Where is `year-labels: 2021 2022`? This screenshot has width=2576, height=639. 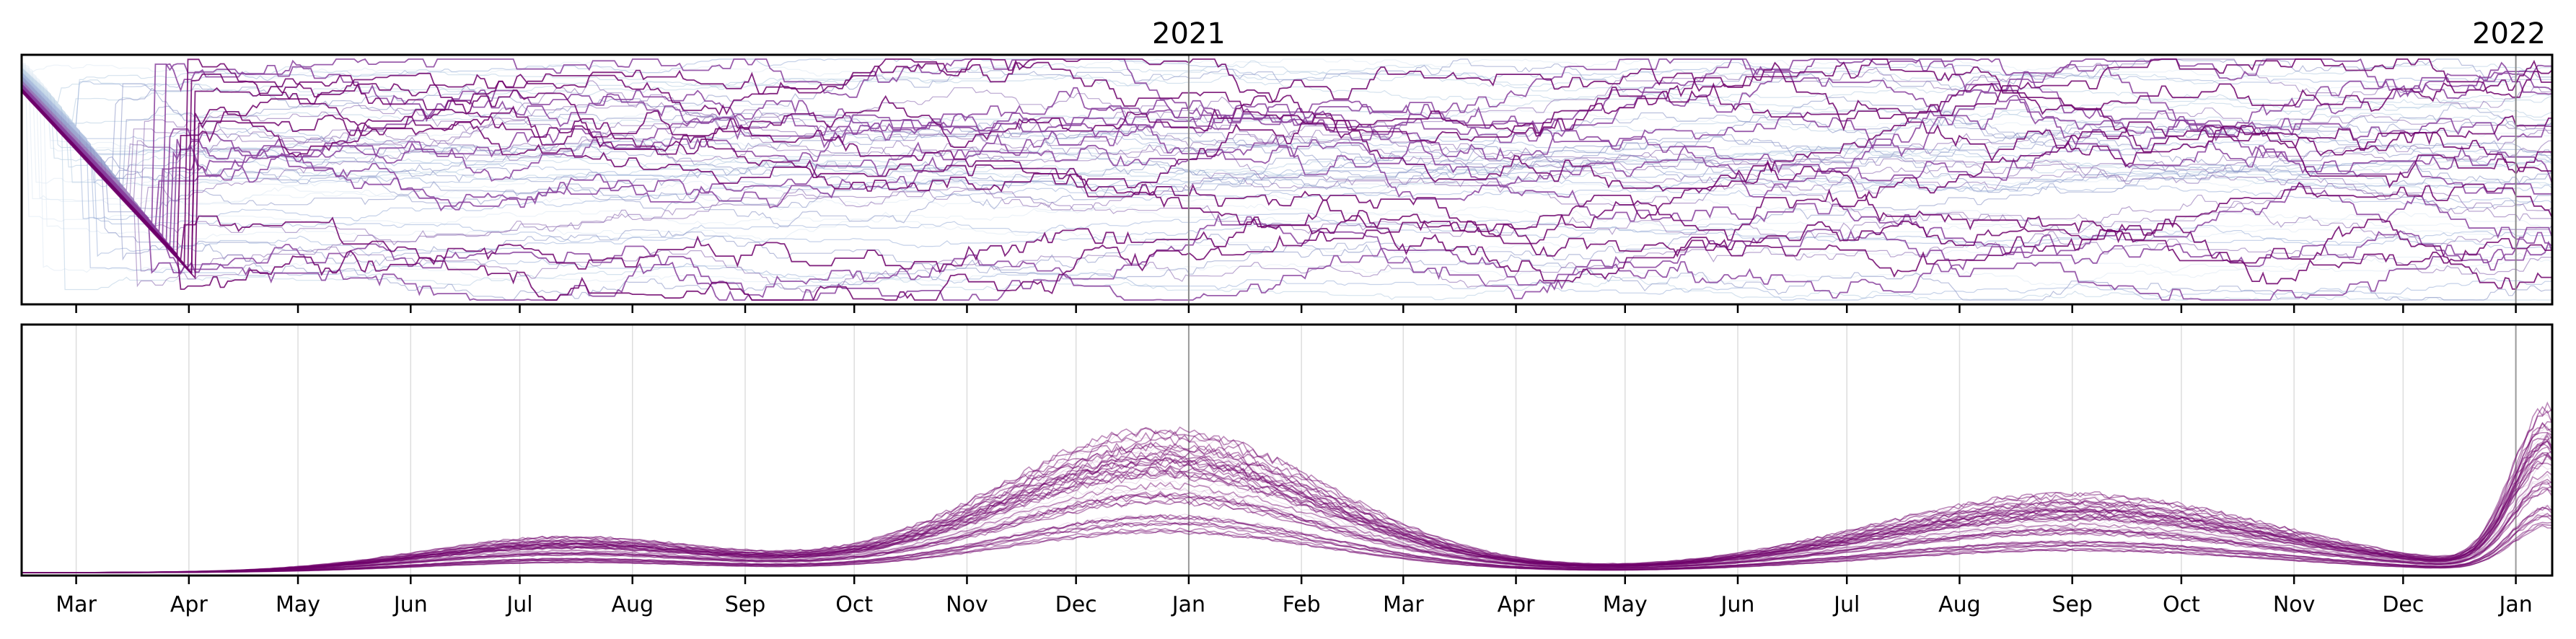 year-labels: 2021 2022 is located at coordinates (1849, 33).